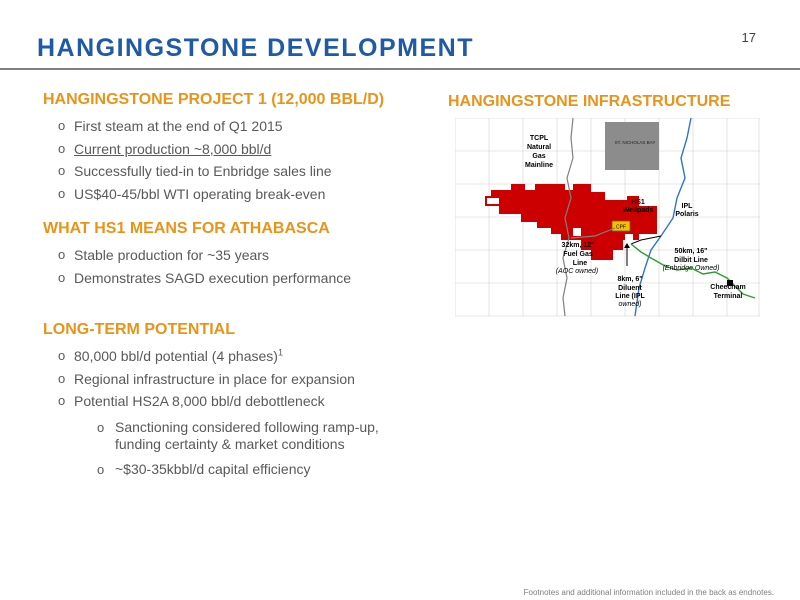 The height and width of the screenshot is (600, 800). What do you see at coordinates (538, 156) in the screenshot?
I see `tcpl-label: Gas` at bounding box center [538, 156].